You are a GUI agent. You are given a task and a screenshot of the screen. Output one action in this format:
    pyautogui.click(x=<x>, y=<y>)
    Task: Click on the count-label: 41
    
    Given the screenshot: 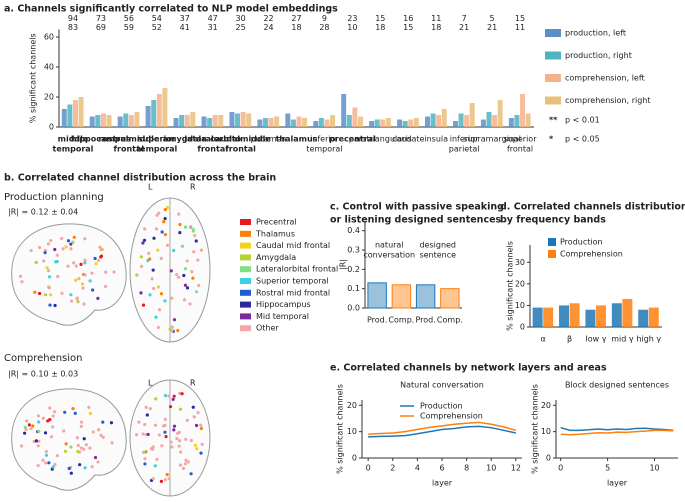 What is the action you would take?
    pyautogui.click(x=185, y=27)
    